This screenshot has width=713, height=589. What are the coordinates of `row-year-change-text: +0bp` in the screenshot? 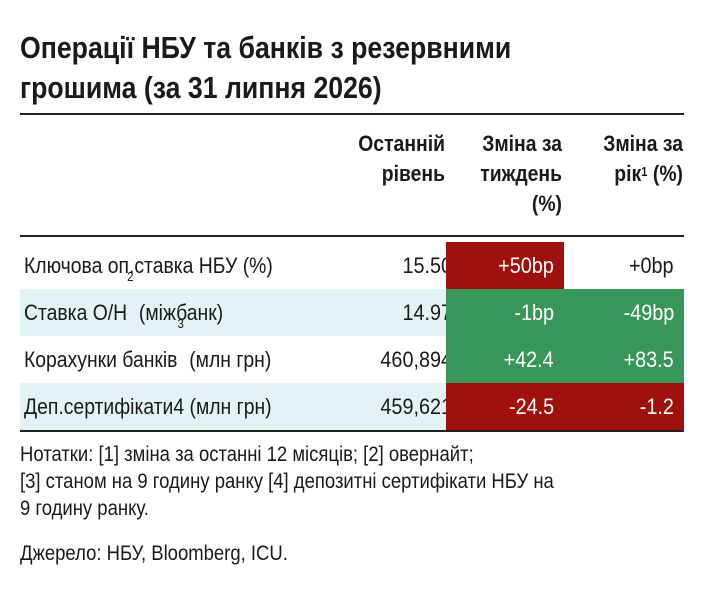 It's located at (651, 265).